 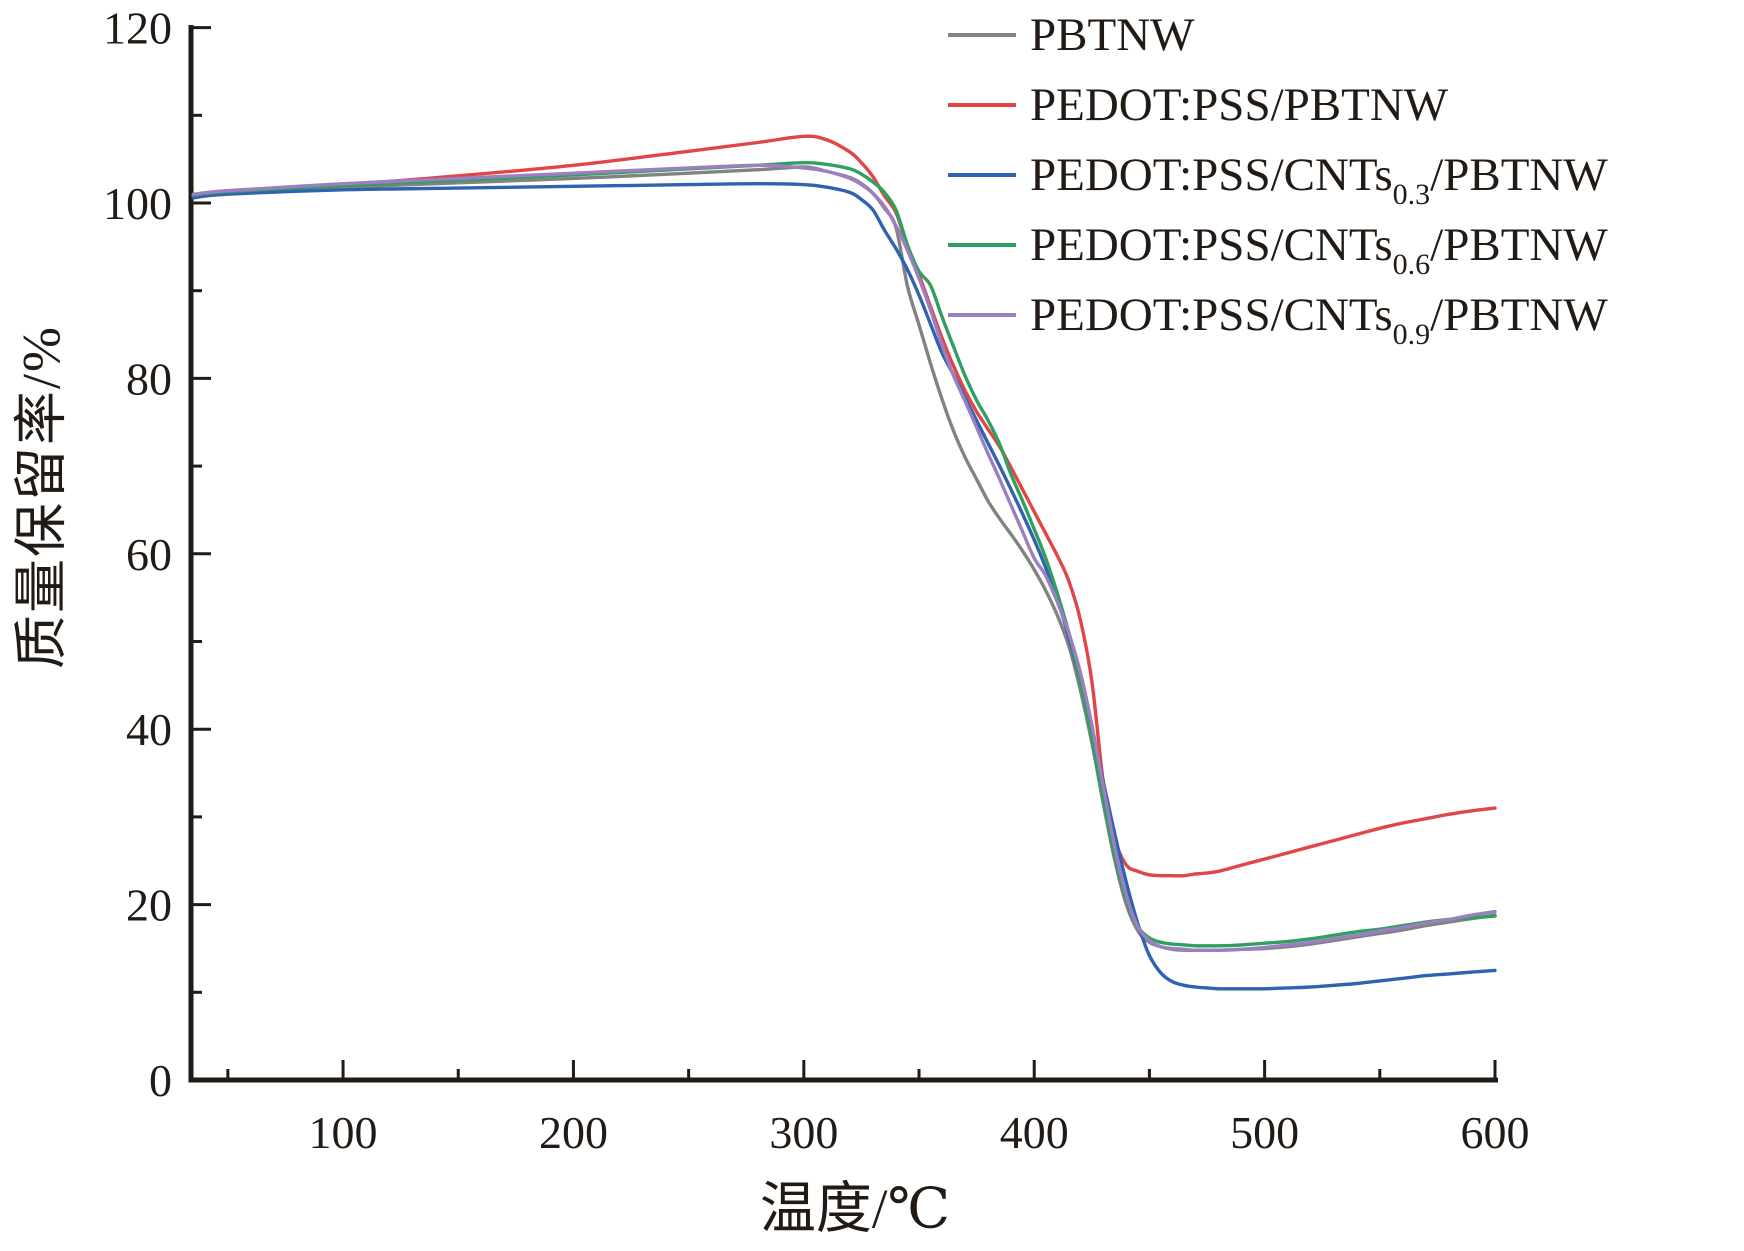 I want to click on legend-item-4: PEDOT:PSS/CNTs0.9/PBTNW, so click(x=1278, y=315).